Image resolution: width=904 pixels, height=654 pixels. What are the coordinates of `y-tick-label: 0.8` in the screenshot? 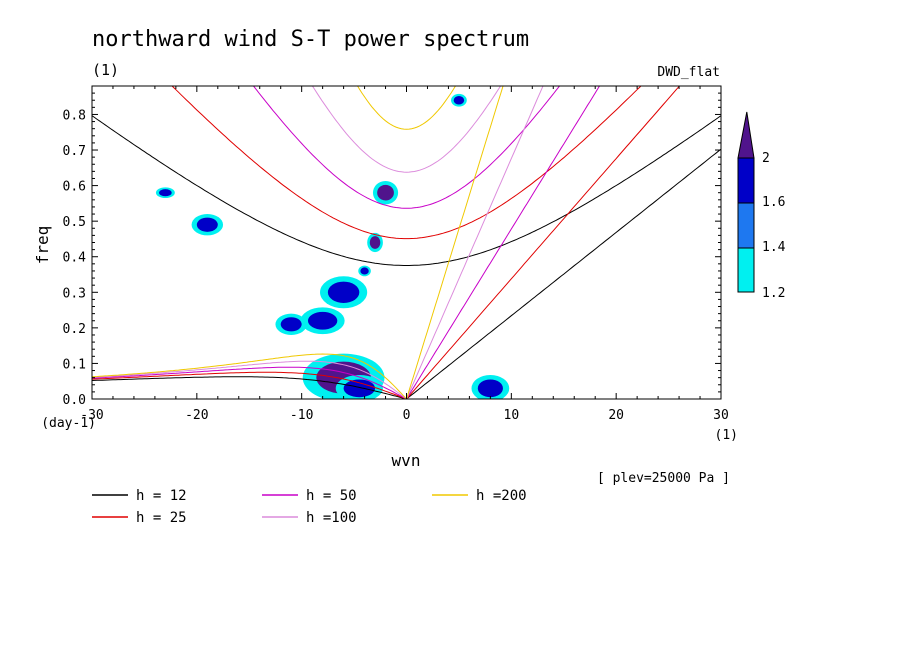 It's located at (74, 115).